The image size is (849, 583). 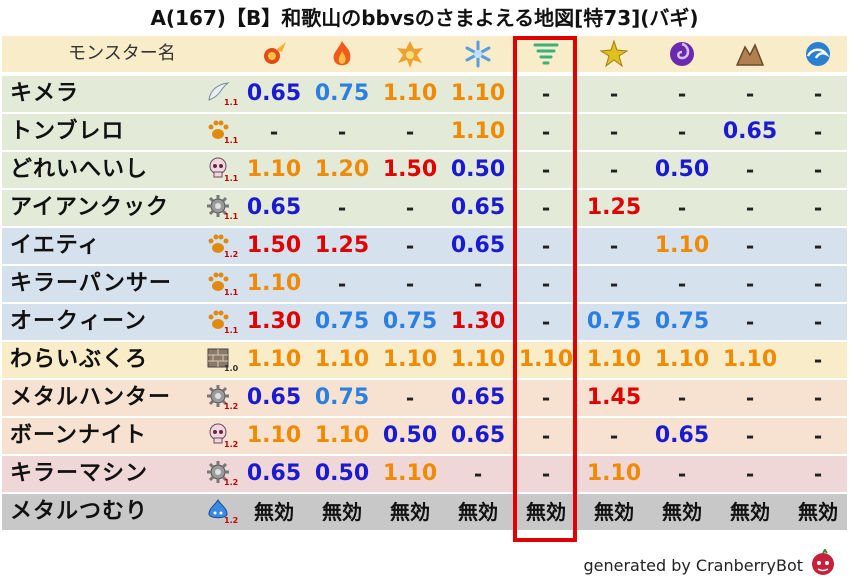 What do you see at coordinates (78, 435) in the screenshot?
I see `monster-name: ボーンナイト` at bounding box center [78, 435].